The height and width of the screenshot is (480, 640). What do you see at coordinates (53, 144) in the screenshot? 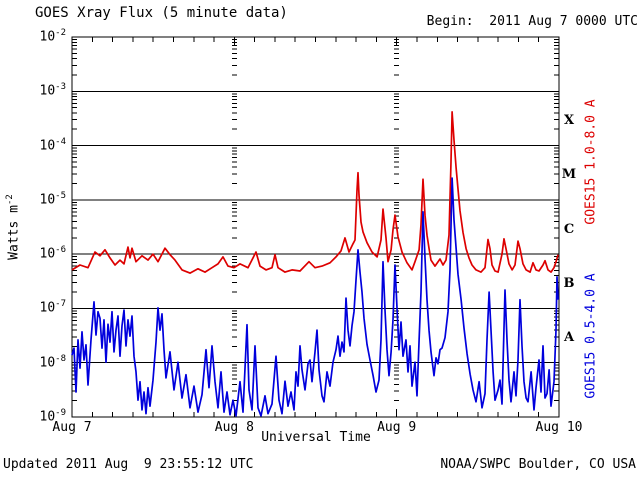
I see `y-axis-tick-label: 10⁻⁴` at bounding box center [53, 144].